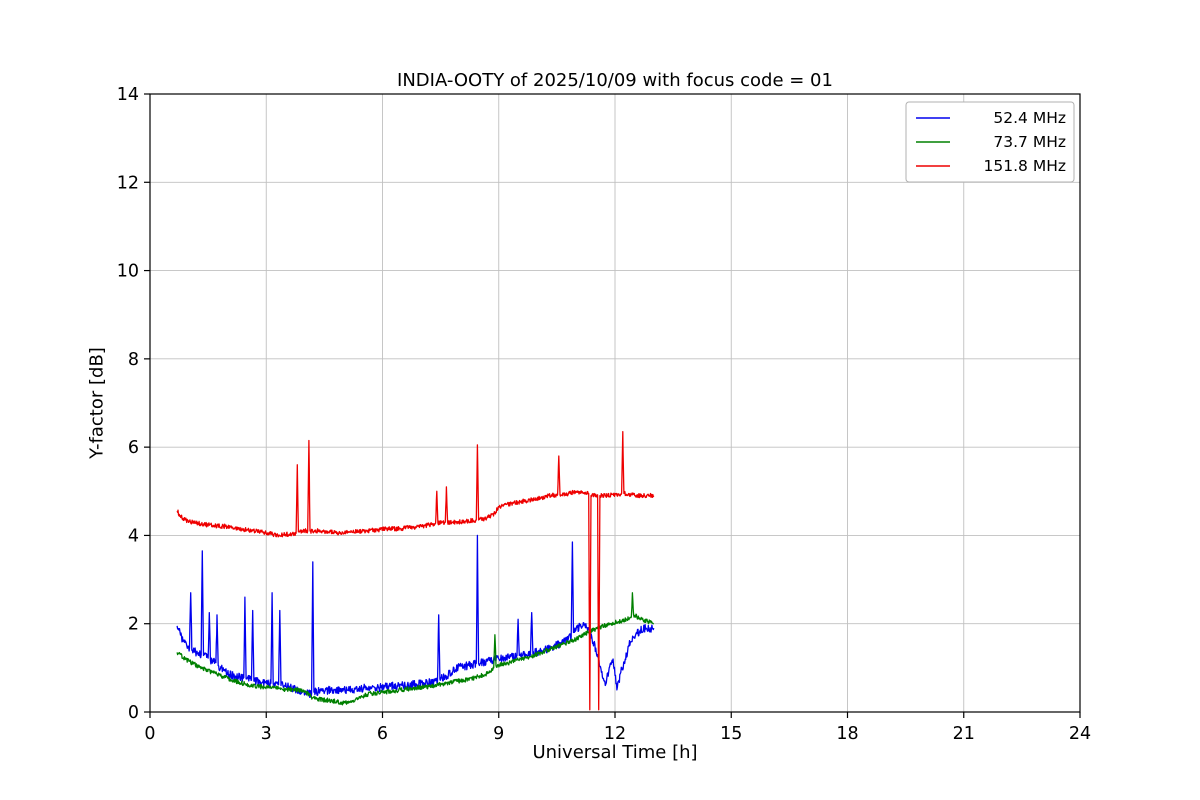  Describe the element at coordinates (964, 734) in the screenshot. I see `x-tick-label: 21` at that location.